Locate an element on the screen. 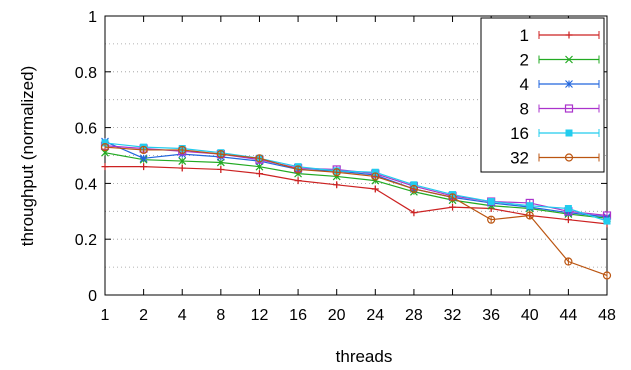  x-tick-label: 44 is located at coordinates (568, 315).